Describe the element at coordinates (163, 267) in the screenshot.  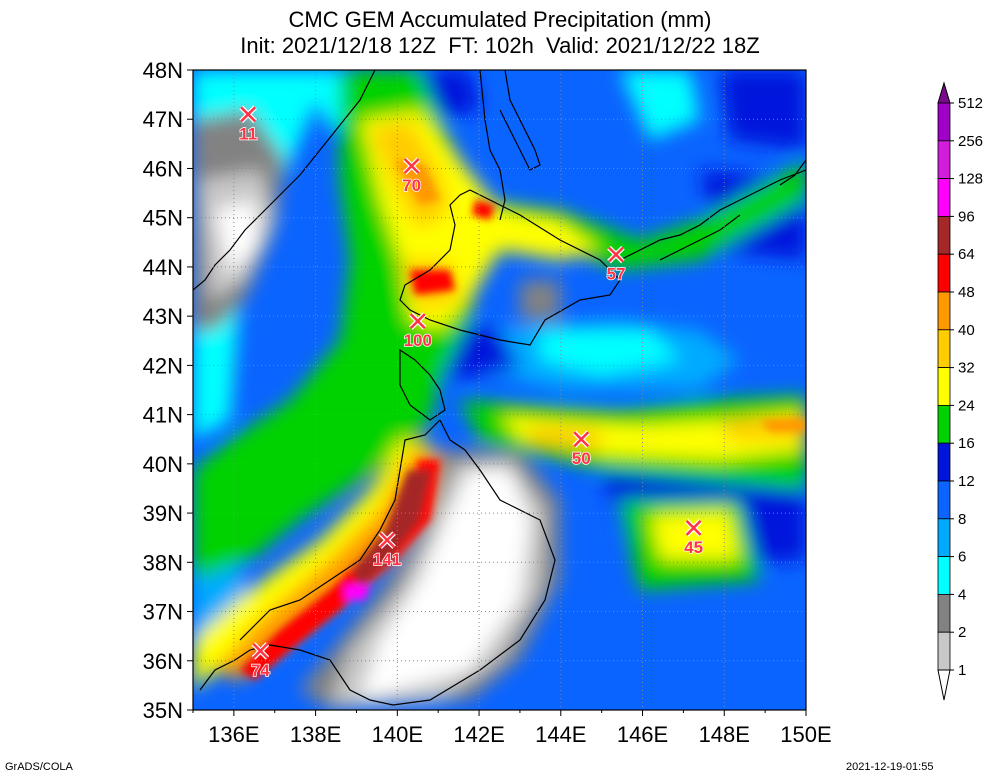
I see `lat-label: 44N` at that location.